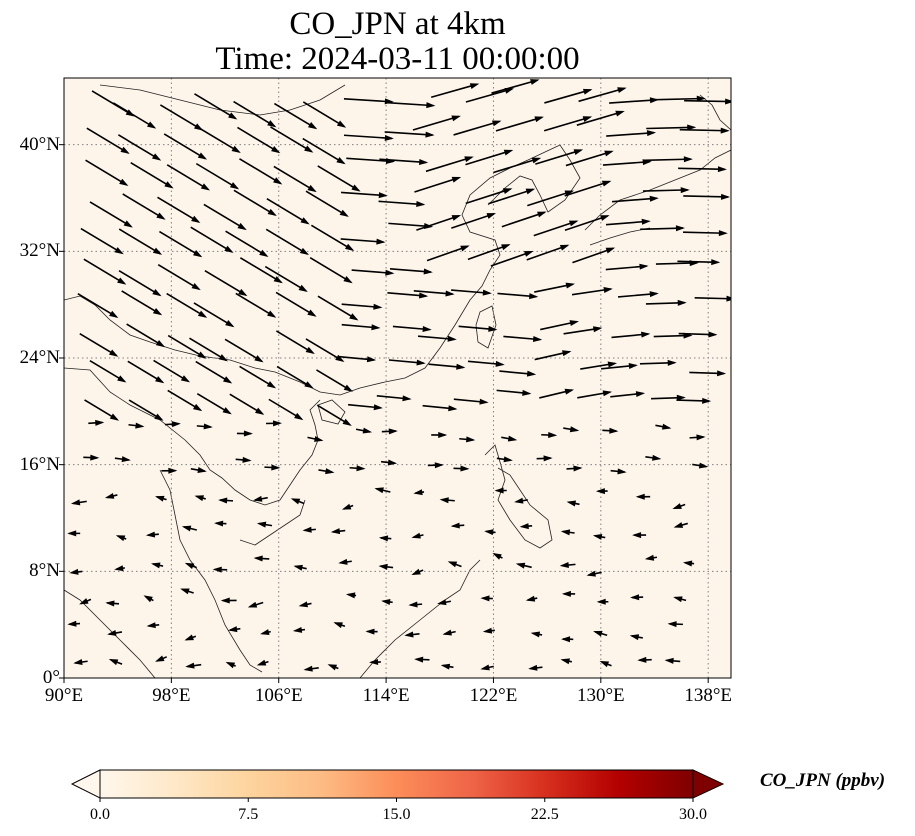 This screenshot has width=915, height=836. What do you see at coordinates (211, 571) in the screenshot?
I see `coastline` at bounding box center [211, 571].